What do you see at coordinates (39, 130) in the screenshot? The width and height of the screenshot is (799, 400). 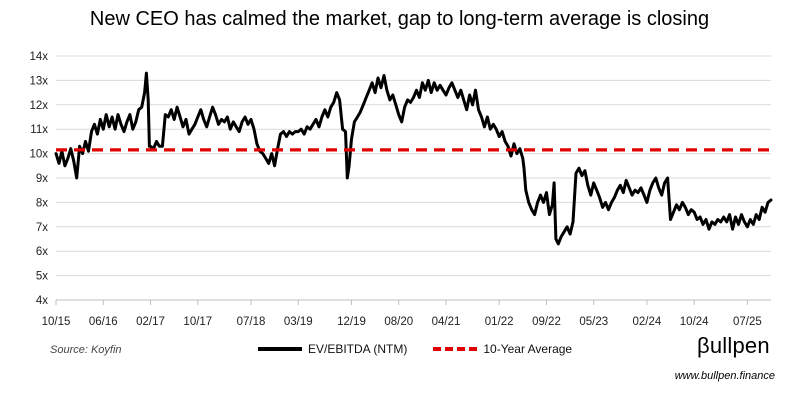 I see `y-tick-label: 11x` at bounding box center [39, 130].